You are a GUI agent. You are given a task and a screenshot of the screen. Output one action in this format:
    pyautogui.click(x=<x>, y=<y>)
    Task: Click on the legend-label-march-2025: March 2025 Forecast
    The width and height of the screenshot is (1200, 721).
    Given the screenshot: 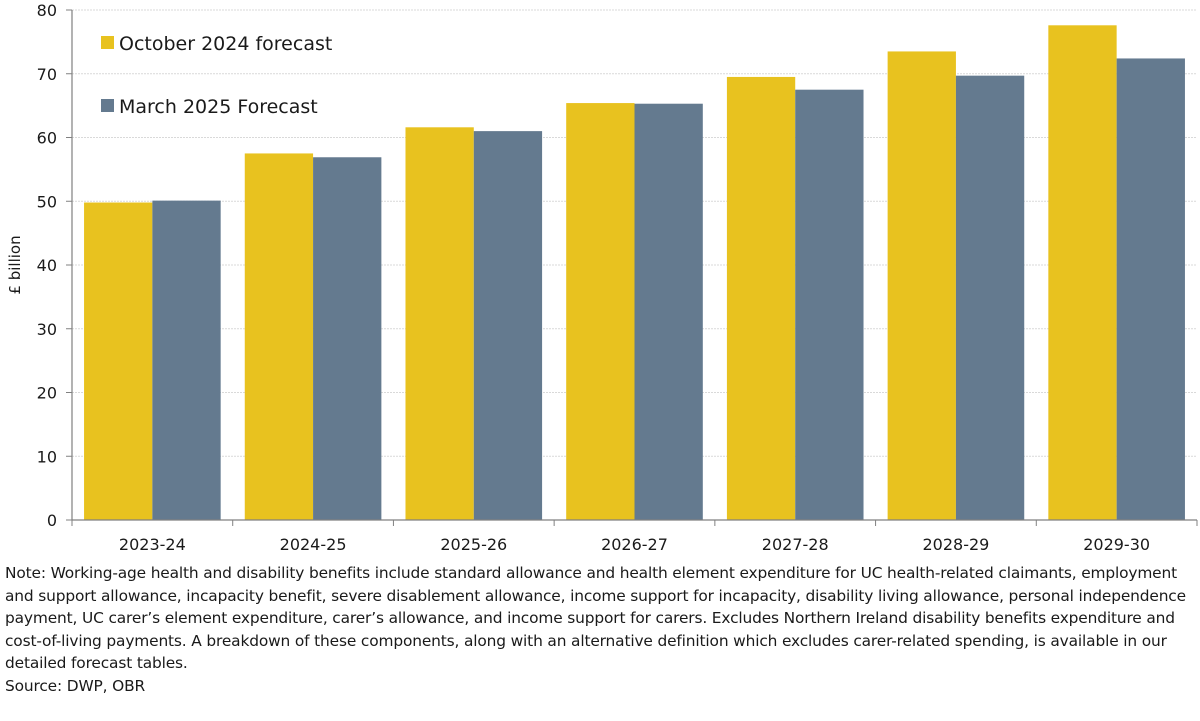 What is the action you would take?
    pyautogui.click(x=218, y=107)
    